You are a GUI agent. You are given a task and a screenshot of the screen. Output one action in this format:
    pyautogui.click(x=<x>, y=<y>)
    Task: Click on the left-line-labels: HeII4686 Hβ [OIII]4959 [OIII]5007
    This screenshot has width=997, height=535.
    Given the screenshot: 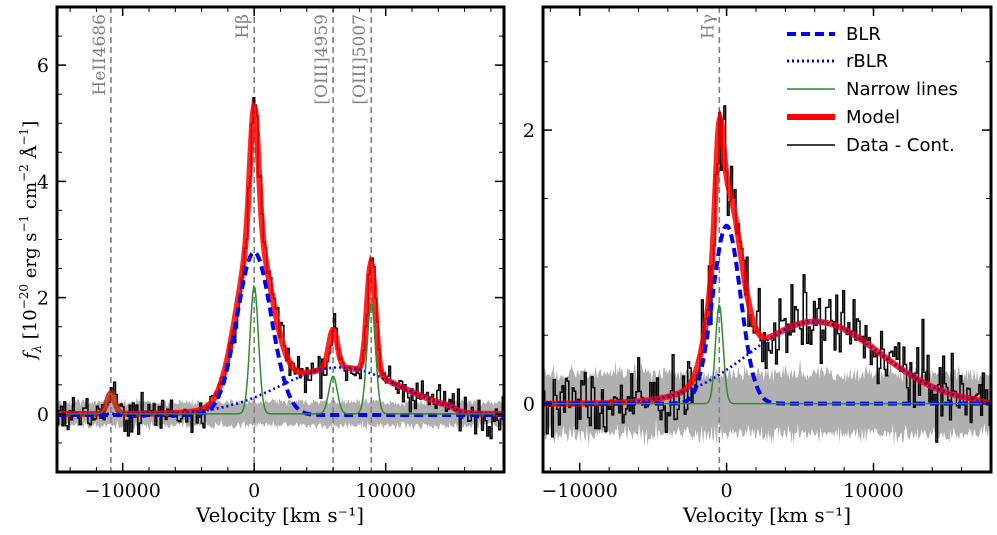 What is the action you would take?
    pyautogui.click(x=230, y=59)
    